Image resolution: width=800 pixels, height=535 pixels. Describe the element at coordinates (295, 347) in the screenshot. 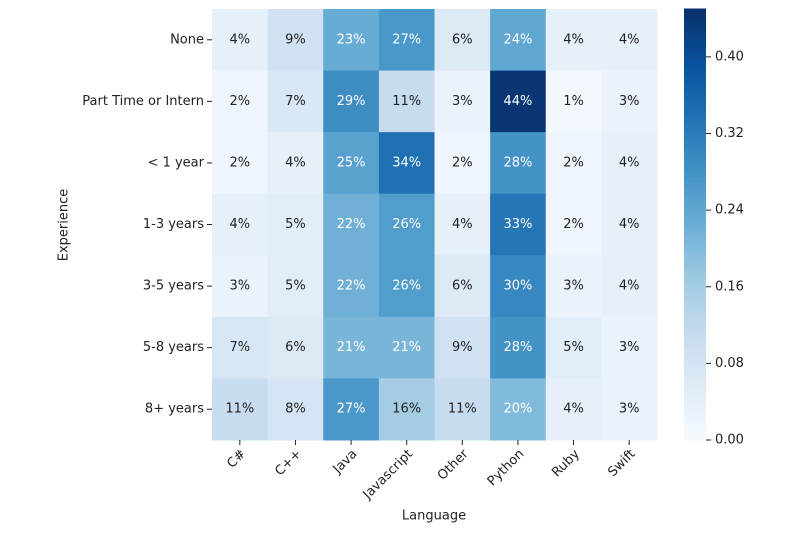

I see `cell-label: 6%` at that location.